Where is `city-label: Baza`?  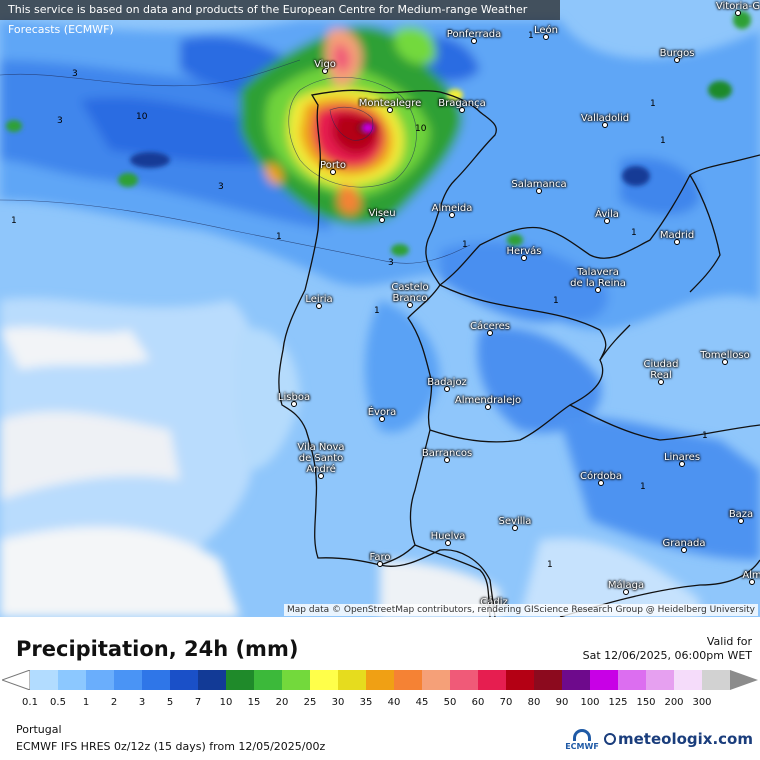
city-label: Baza is located at coordinates (741, 514).